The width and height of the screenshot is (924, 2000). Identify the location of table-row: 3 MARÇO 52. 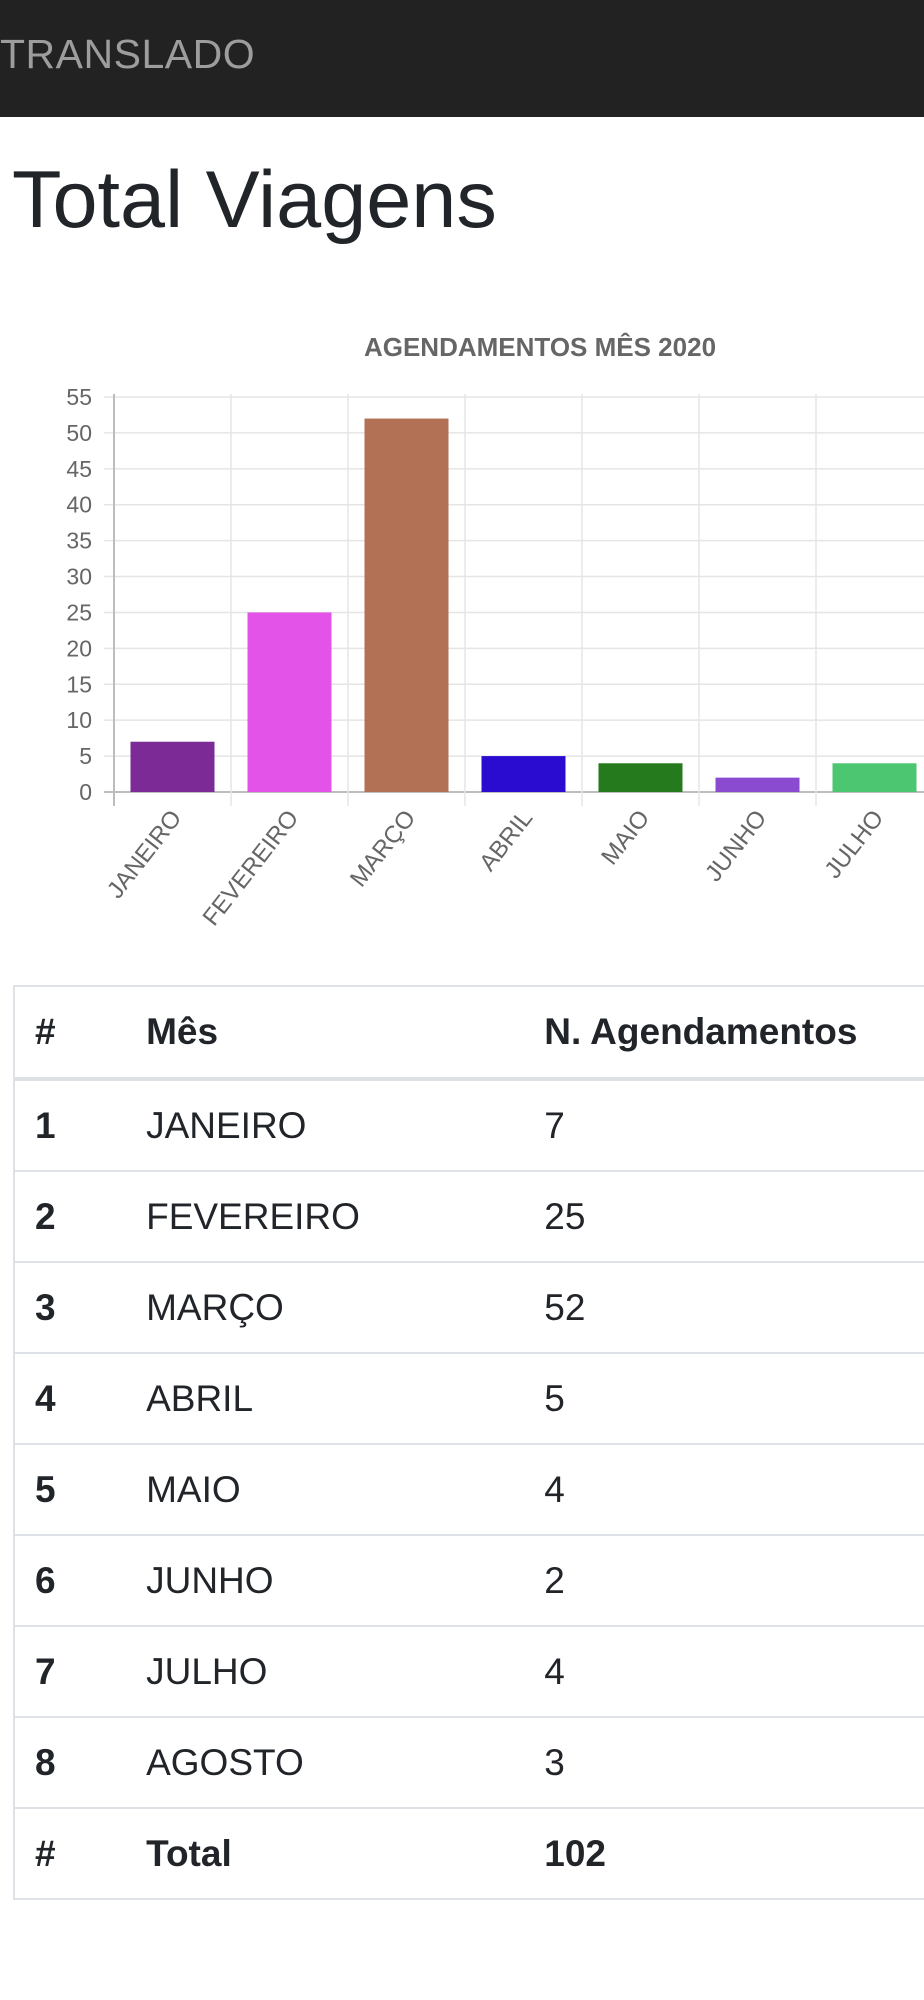
(469, 1307).